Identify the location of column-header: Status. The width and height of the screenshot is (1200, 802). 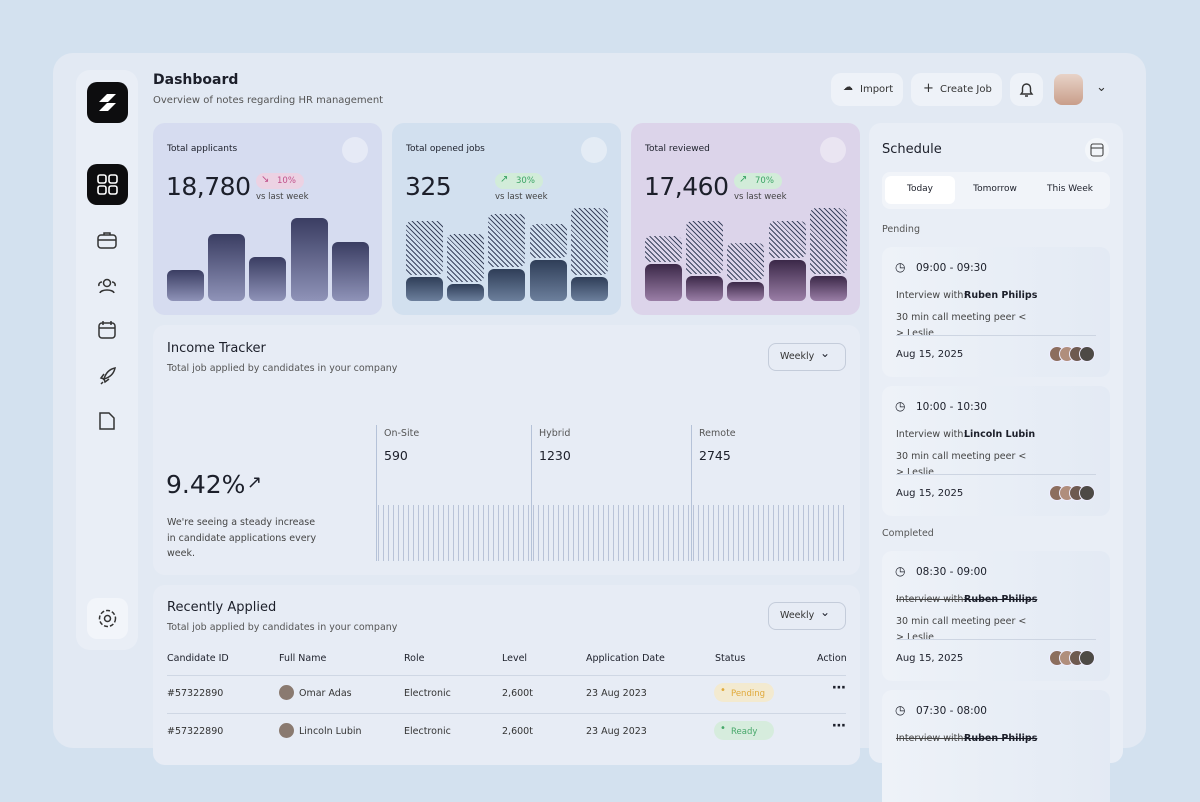
(730, 658).